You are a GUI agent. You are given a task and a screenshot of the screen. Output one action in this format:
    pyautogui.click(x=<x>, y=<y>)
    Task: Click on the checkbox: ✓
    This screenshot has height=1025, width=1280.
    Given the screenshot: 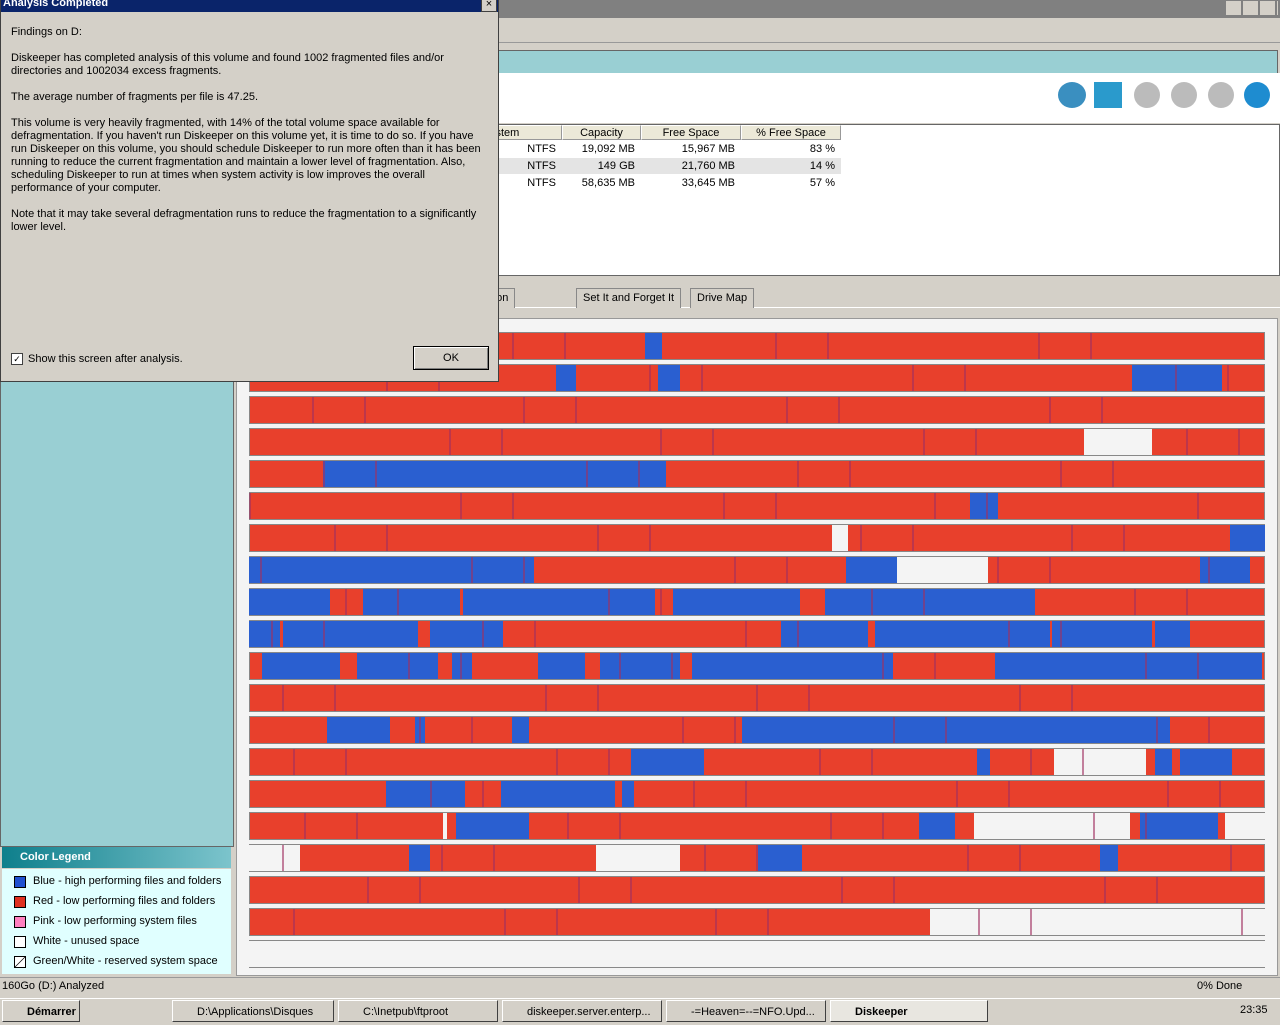 What is the action you would take?
    pyautogui.click(x=17, y=359)
    